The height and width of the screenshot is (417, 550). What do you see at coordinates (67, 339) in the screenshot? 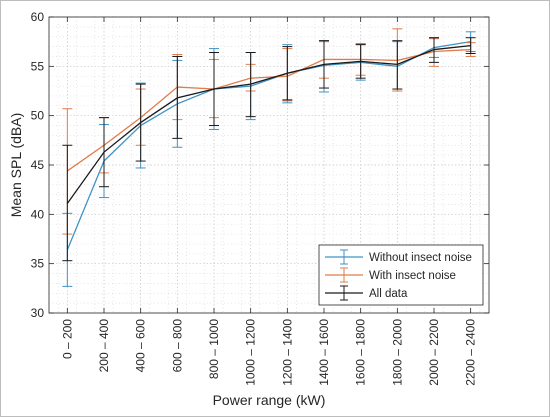
I see `x-tick-label: 0 – 200` at bounding box center [67, 339].